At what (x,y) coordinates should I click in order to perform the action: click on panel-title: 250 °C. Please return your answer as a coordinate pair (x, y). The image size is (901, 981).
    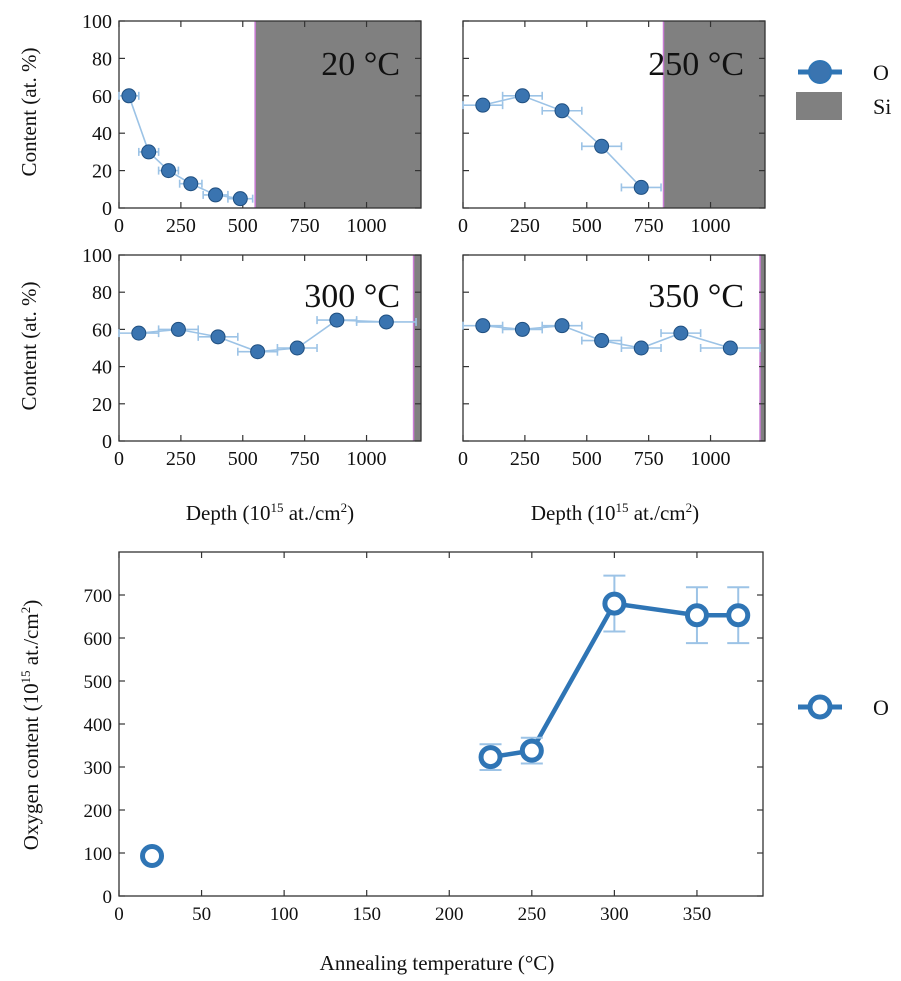
    Looking at the image, I should click on (696, 64).